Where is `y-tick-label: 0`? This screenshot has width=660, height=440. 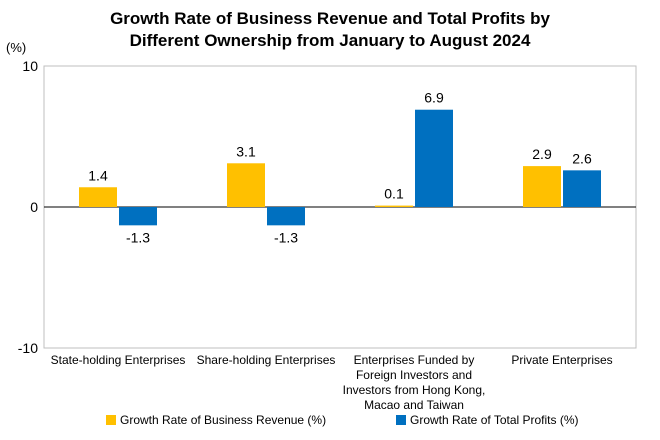 y-tick-label: 0 is located at coordinates (34, 207).